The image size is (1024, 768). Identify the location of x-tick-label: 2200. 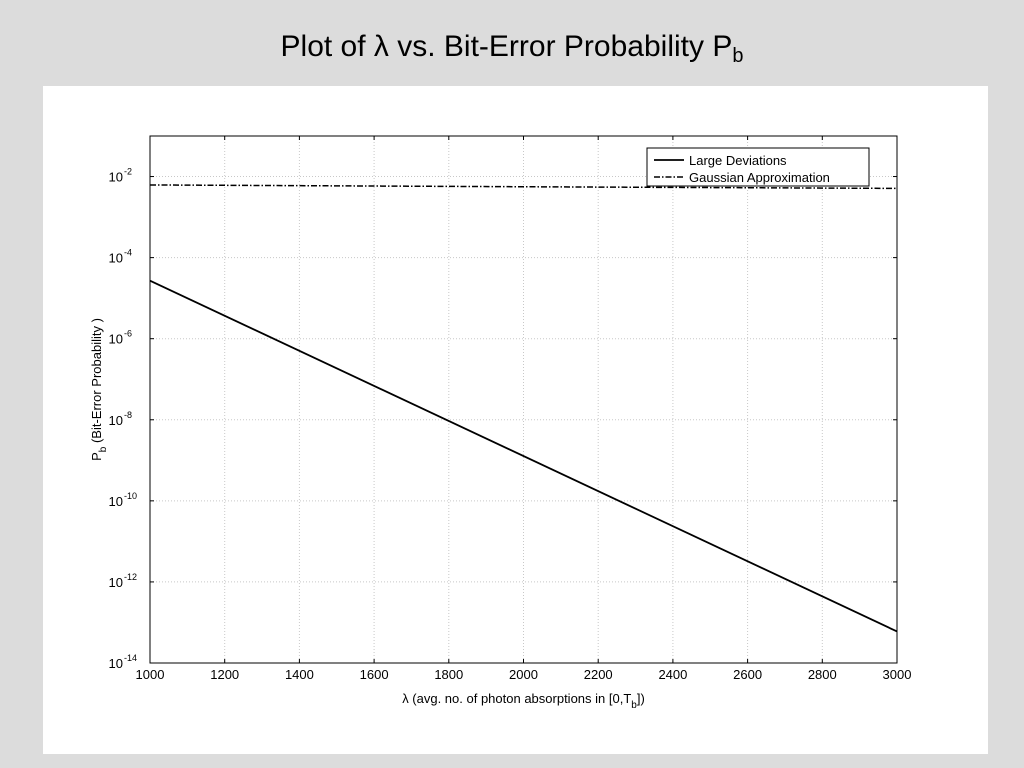
(598, 674).